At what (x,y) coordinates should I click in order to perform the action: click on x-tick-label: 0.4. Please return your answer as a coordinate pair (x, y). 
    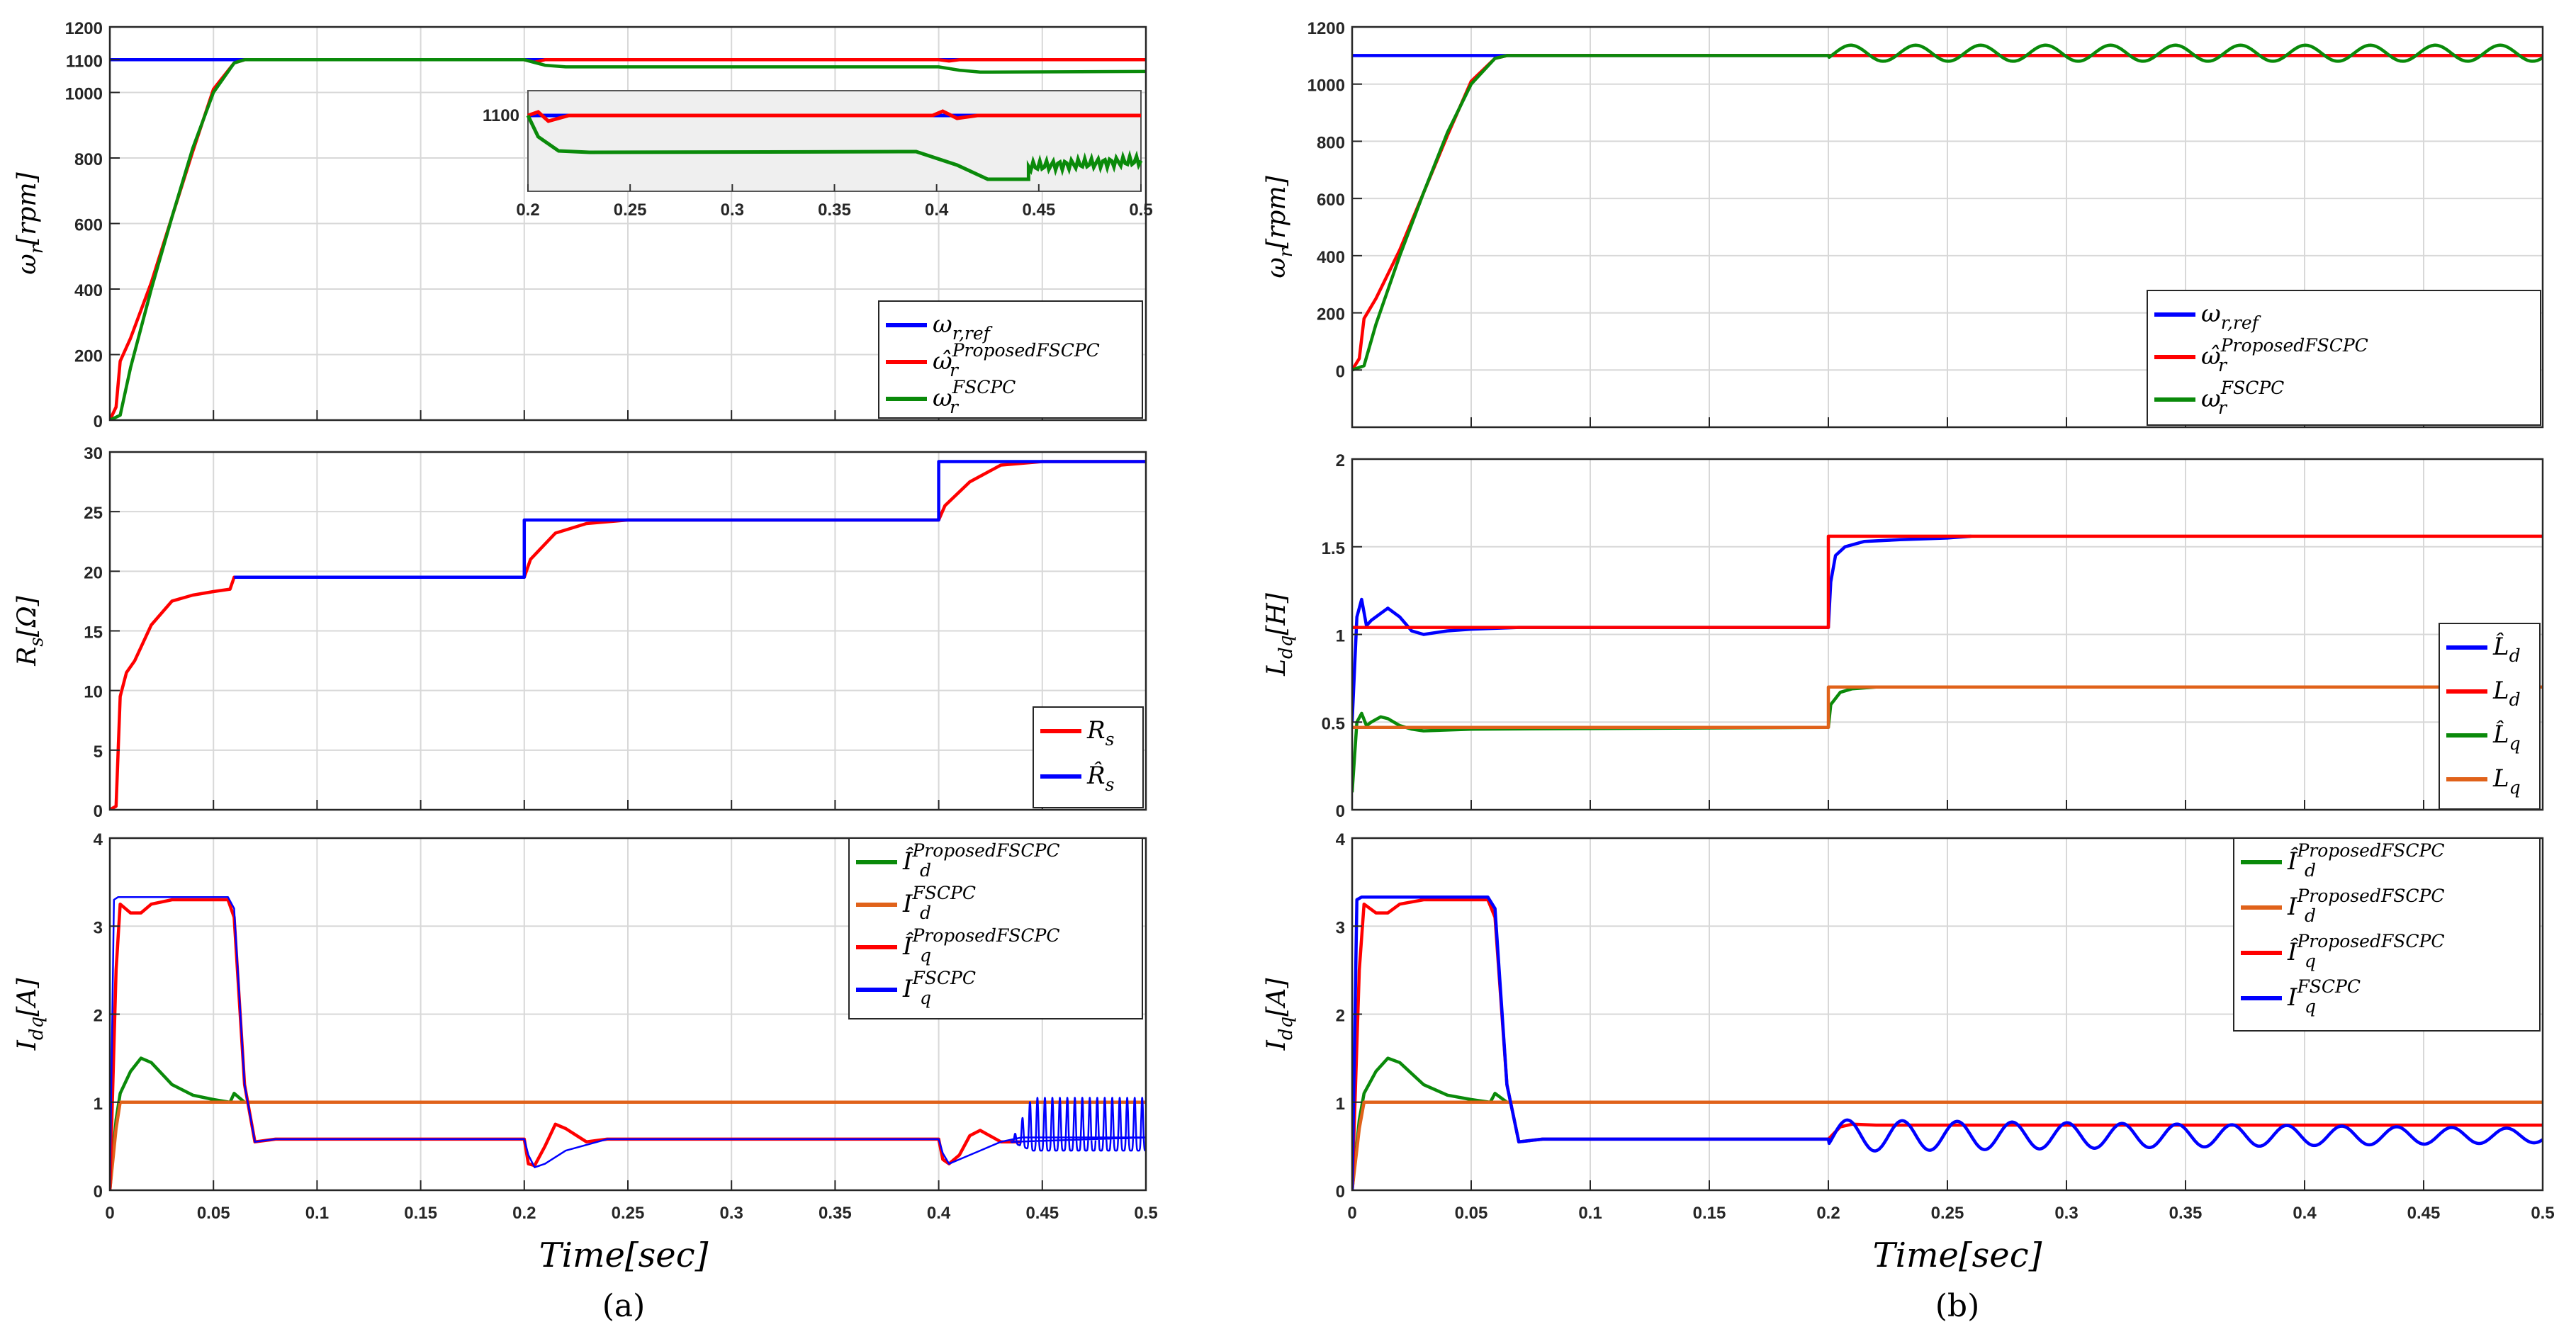
    Looking at the image, I should click on (2305, 1213).